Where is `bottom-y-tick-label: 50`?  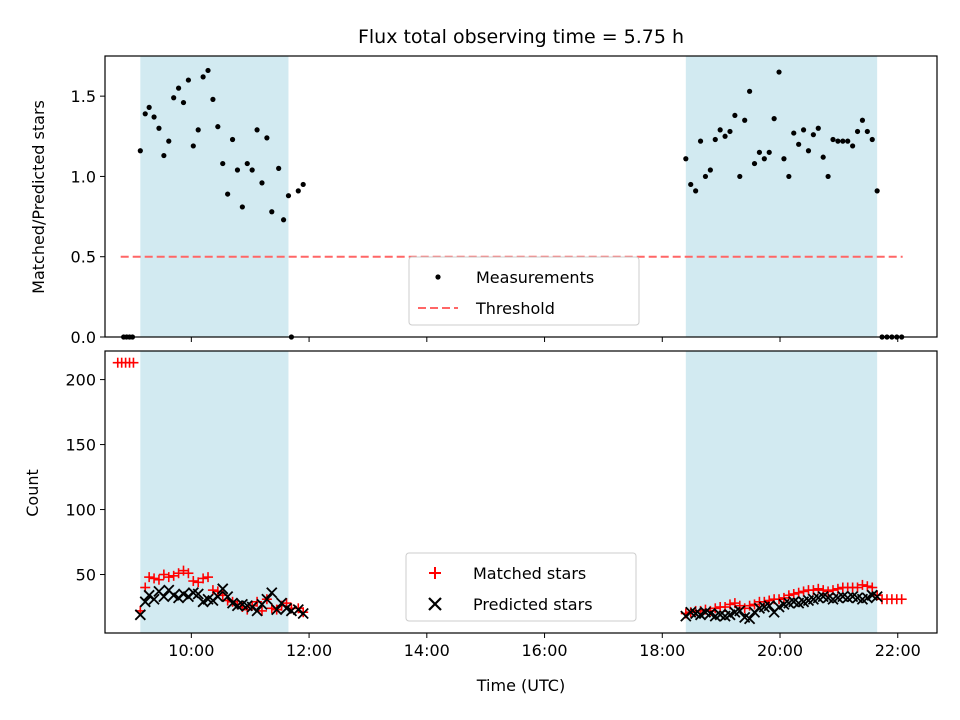
bottom-y-tick-label: 50 is located at coordinates (86, 575).